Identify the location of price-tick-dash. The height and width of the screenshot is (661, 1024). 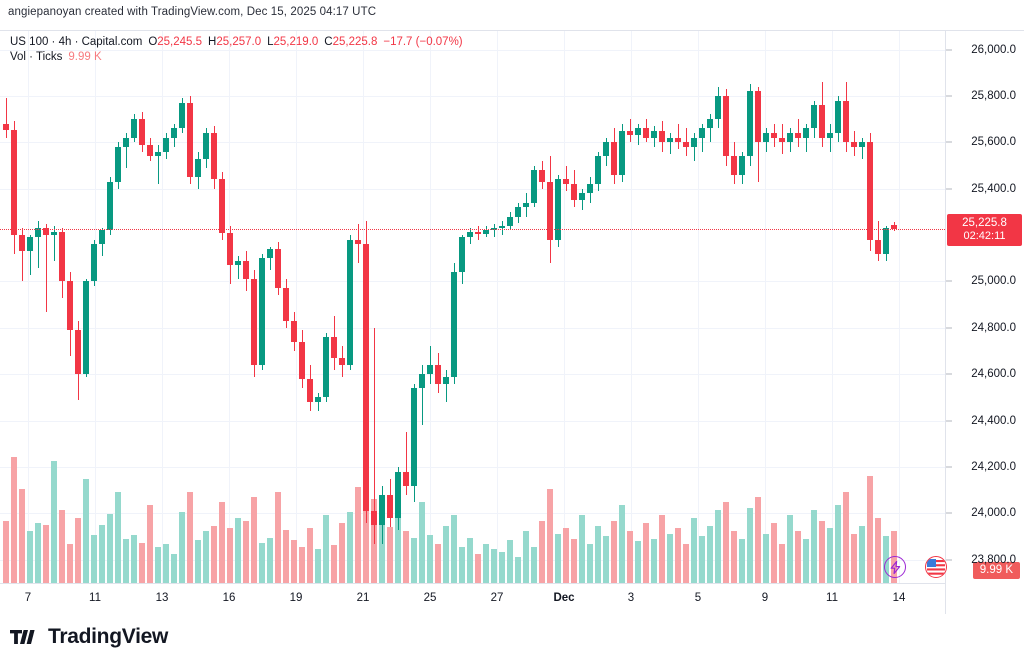
(949, 328).